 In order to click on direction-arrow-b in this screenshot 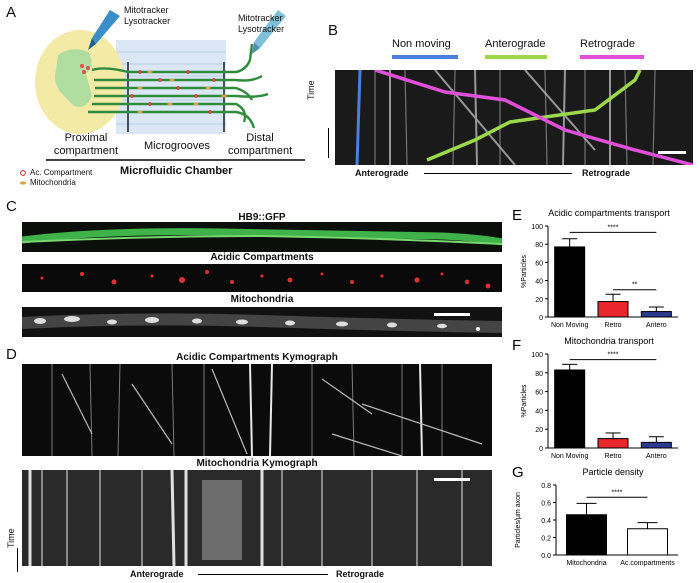, I will do `click(498, 173)`.